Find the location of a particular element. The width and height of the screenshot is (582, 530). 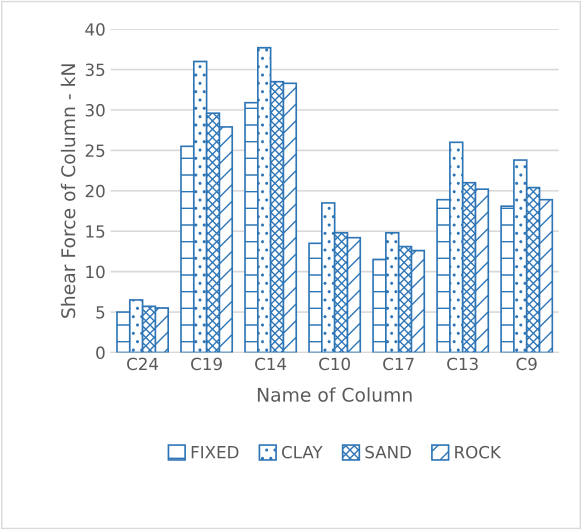

y-tick-label: 20 is located at coordinates (95, 191).